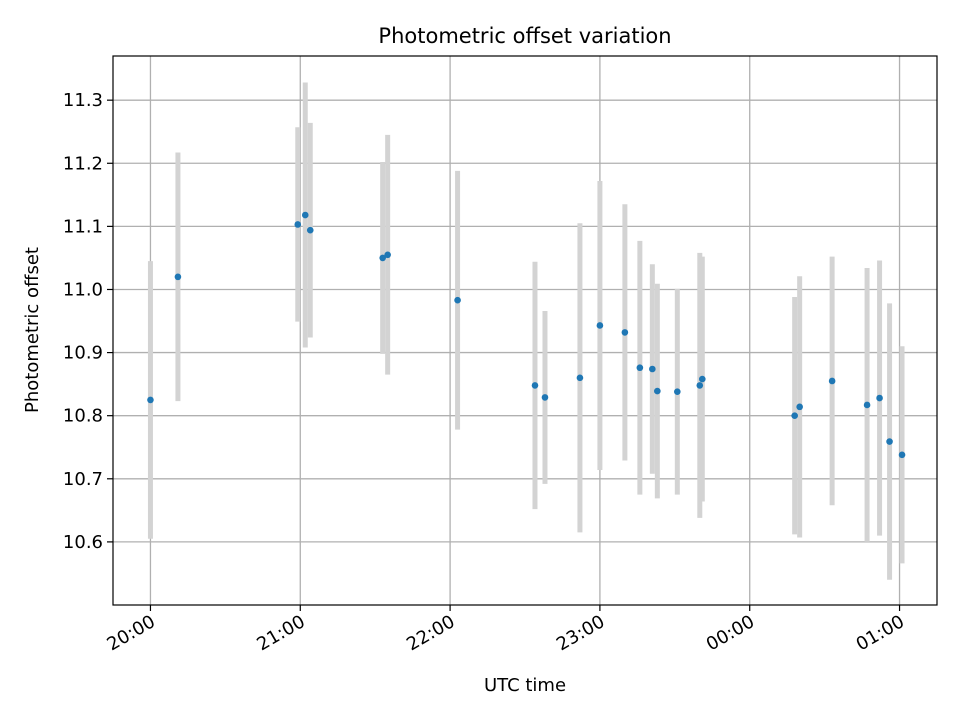 Image resolution: width=960 pixels, height=720 pixels. What do you see at coordinates (83, 289) in the screenshot?
I see `y-tick-label: 11.0` at bounding box center [83, 289].